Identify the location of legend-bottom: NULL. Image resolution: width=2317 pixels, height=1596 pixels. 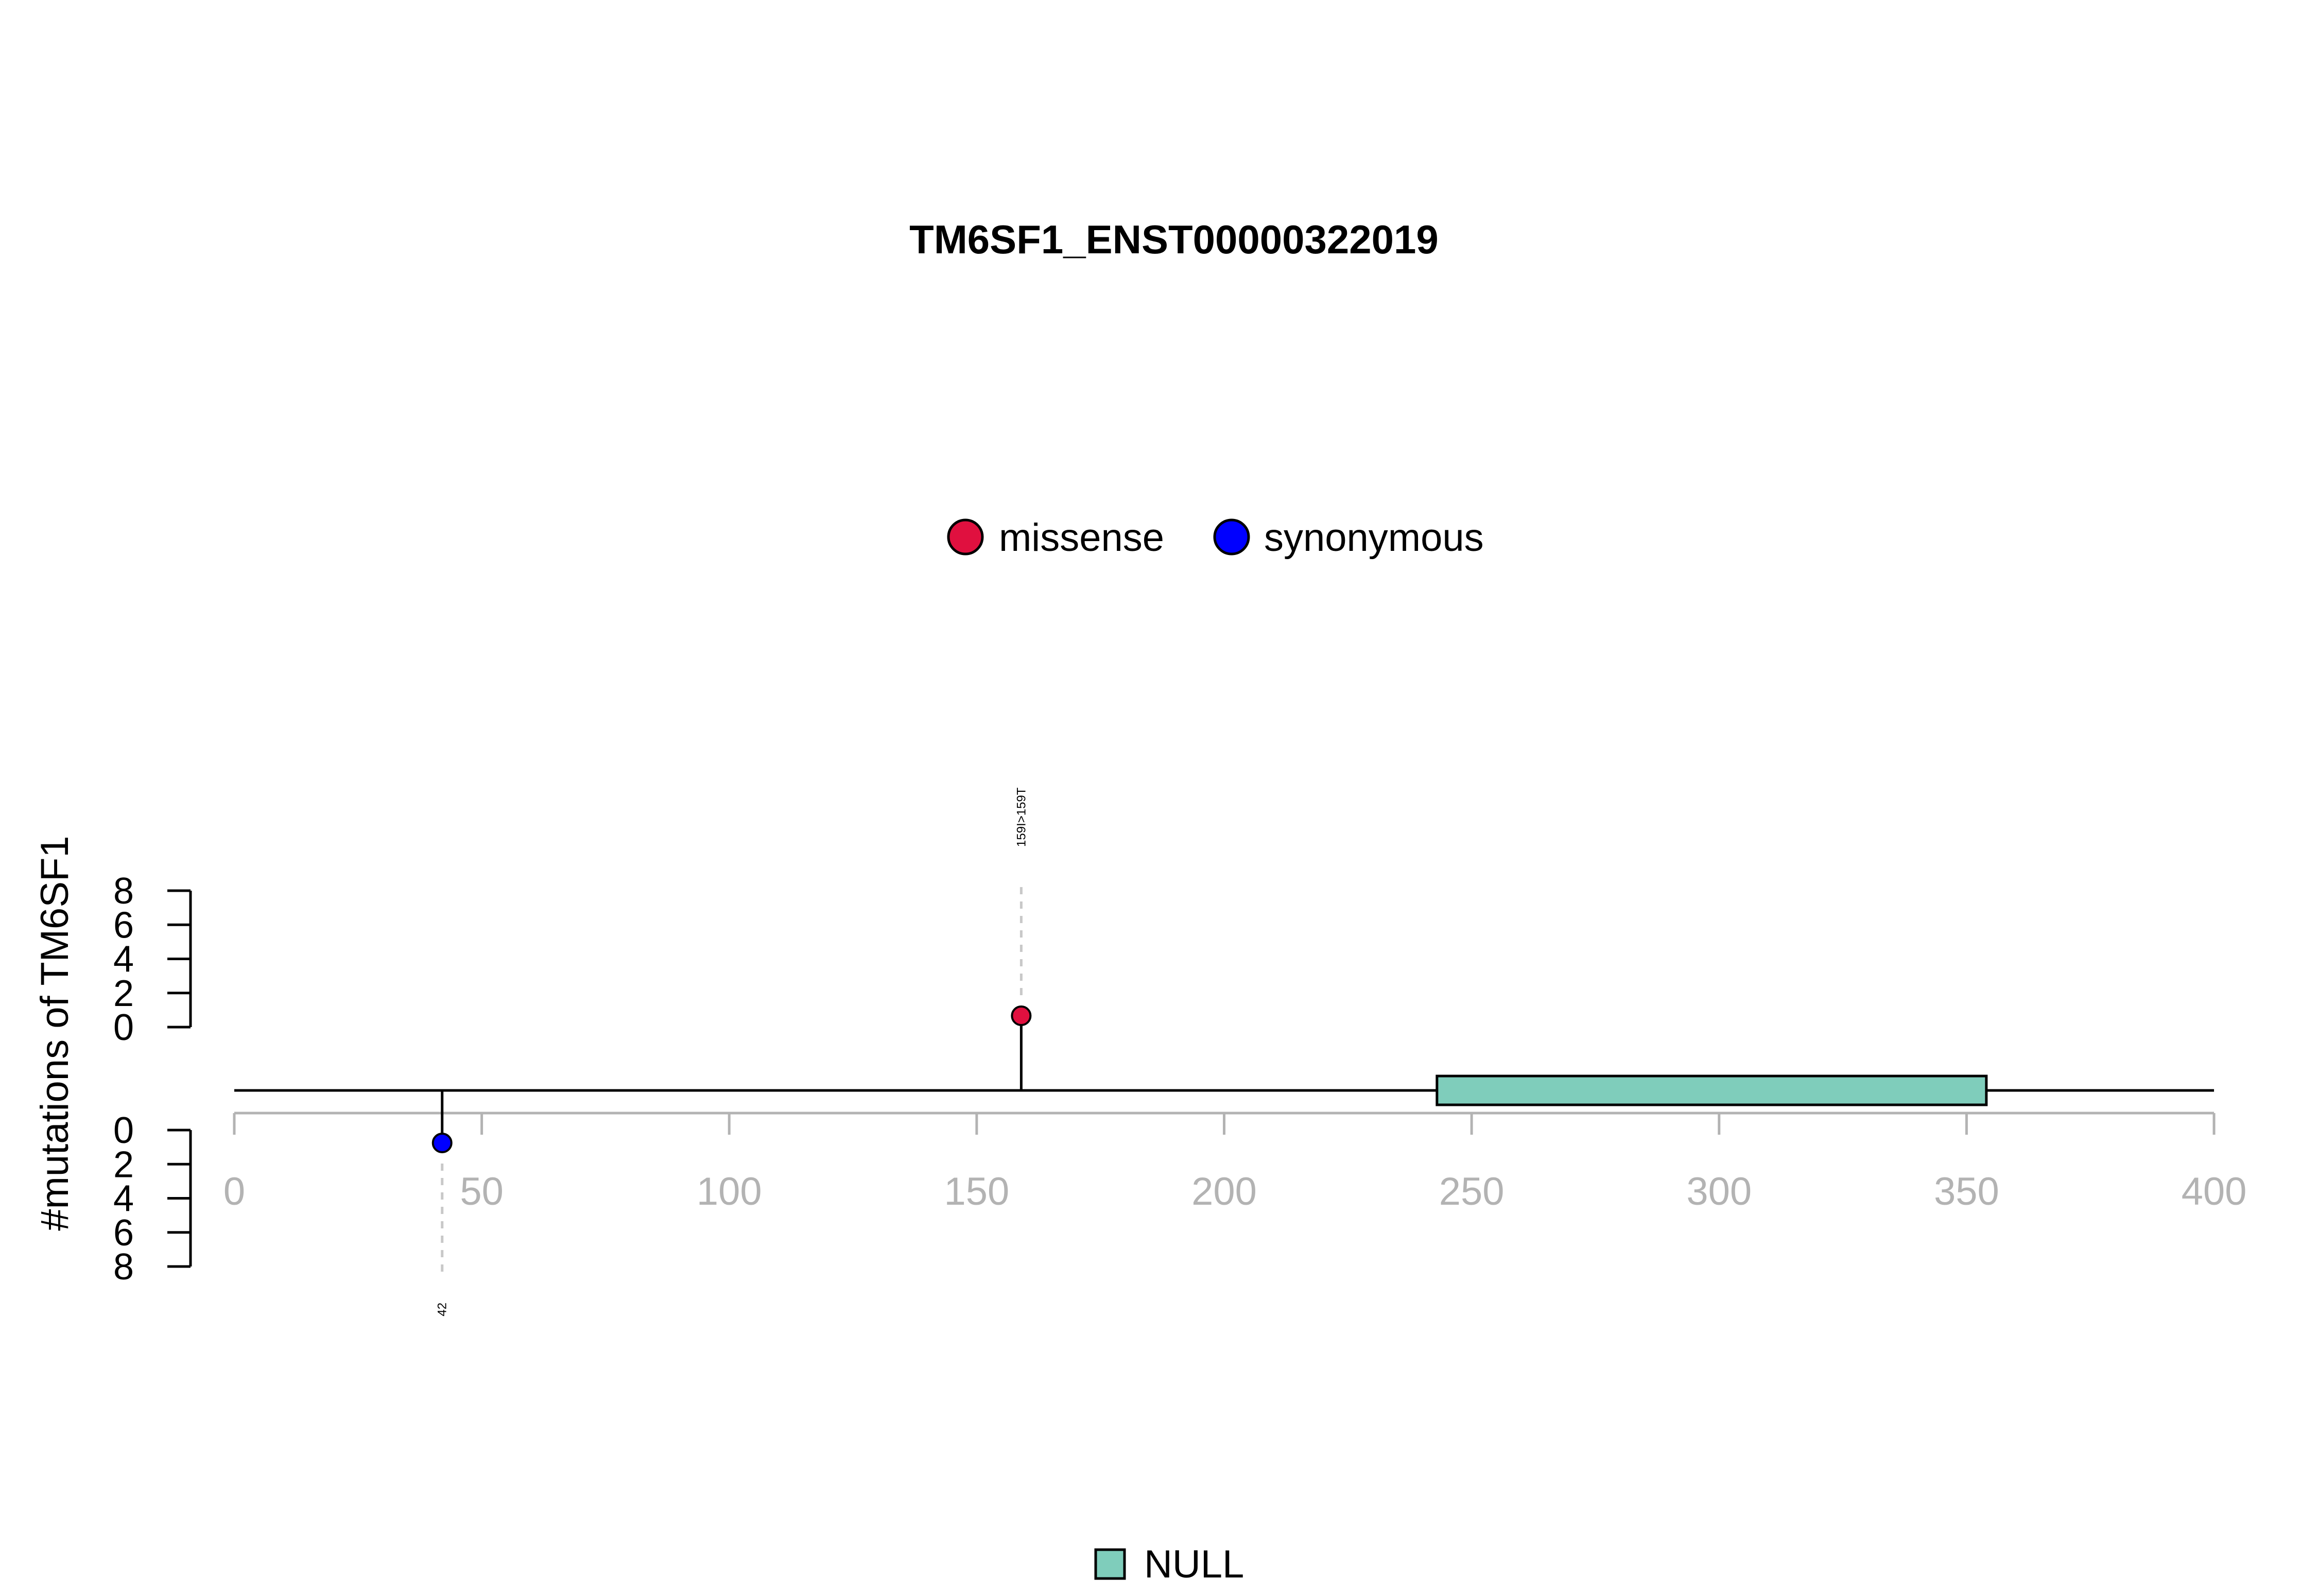
(1169, 1564).